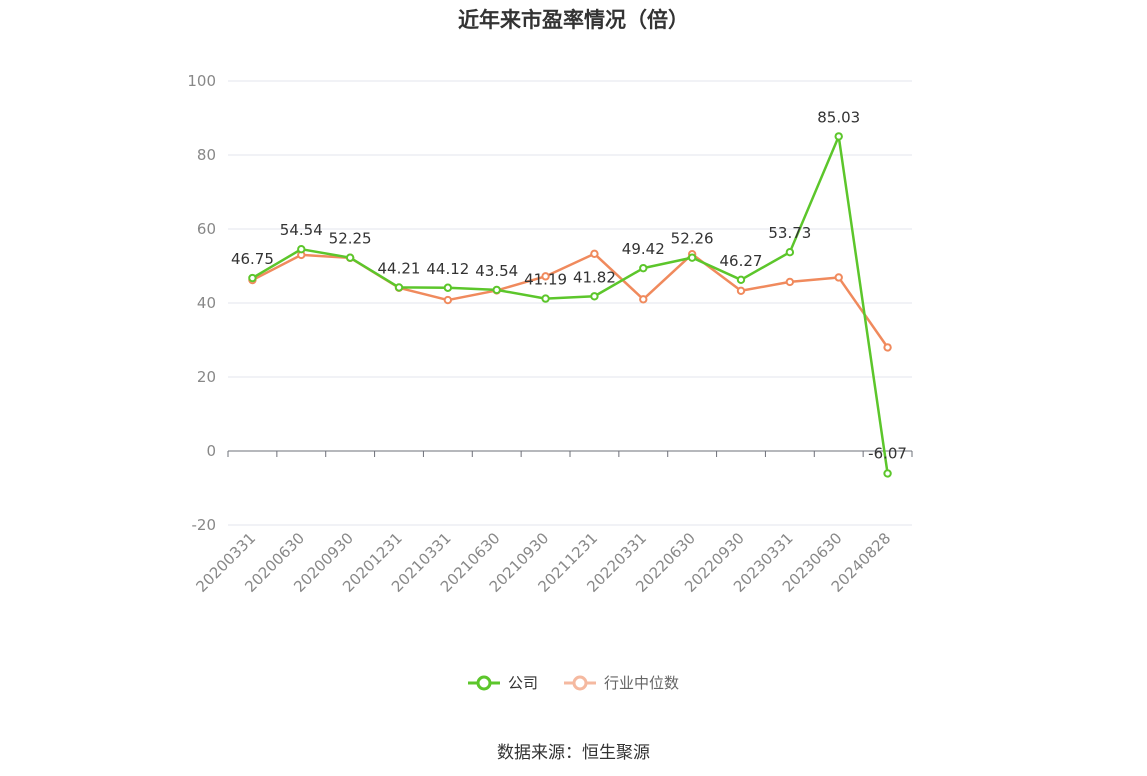 The height and width of the screenshot is (776, 1147). Describe the element at coordinates (642, 683) in the screenshot. I see `legend-industry-label: 行业中位数` at that location.